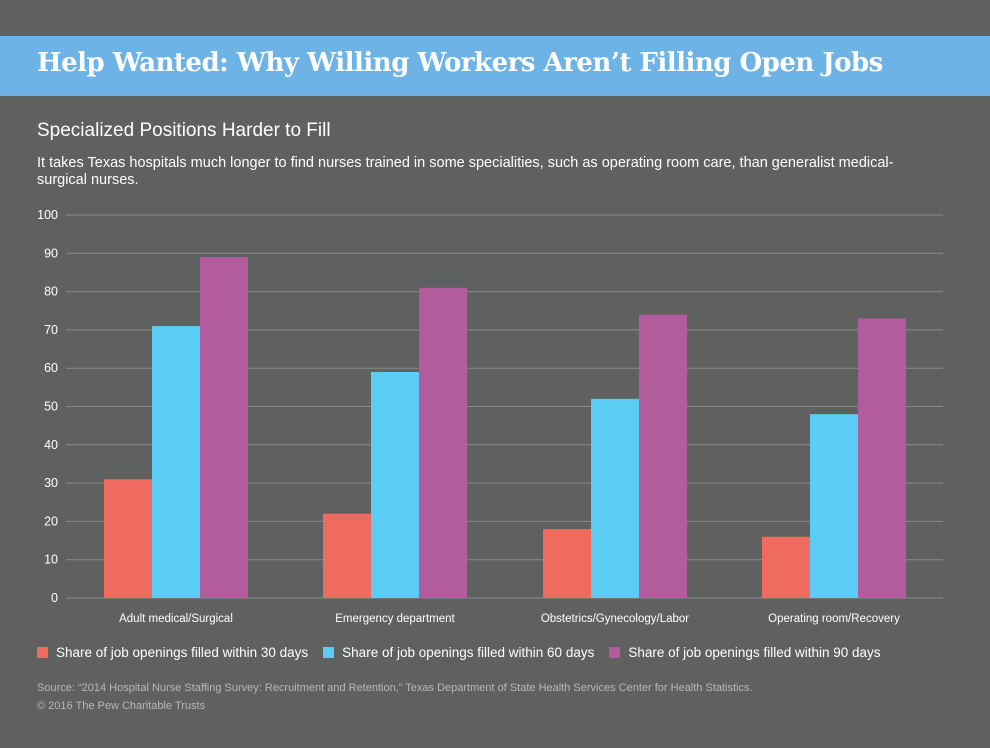 This screenshot has height=748, width=990. Describe the element at coordinates (395, 619) in the screenshot. I see `x-tick-label-2: Emergency department` at that location.